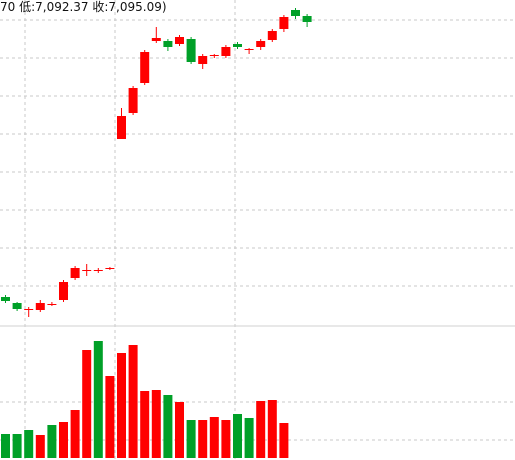 The width and height of the screenshot is (515, 460). Describe the element at coordinates (83, 7) in the screenshot. I see `ohlc-info-text: 70 低:7,092.37 收:7,095.09)` at that location.